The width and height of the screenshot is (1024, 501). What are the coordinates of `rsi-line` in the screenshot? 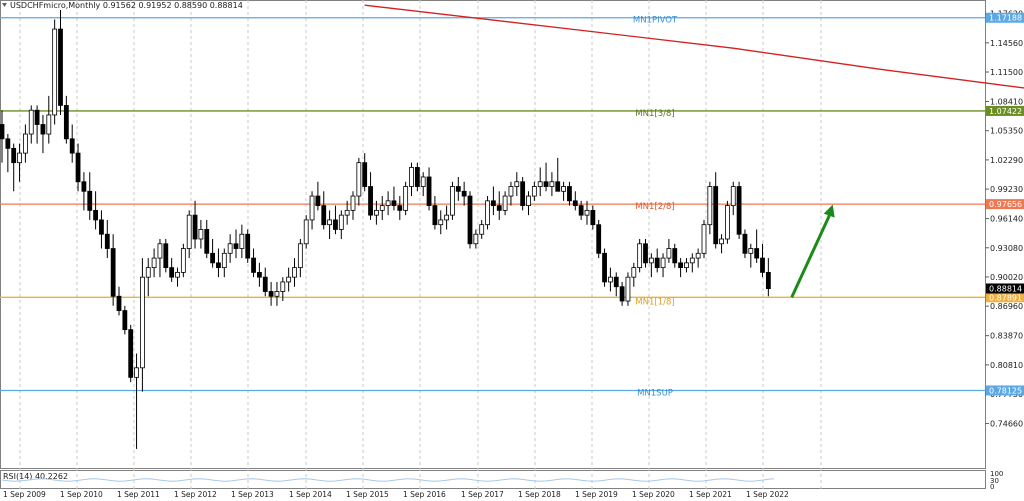 It's located at (388, 480).